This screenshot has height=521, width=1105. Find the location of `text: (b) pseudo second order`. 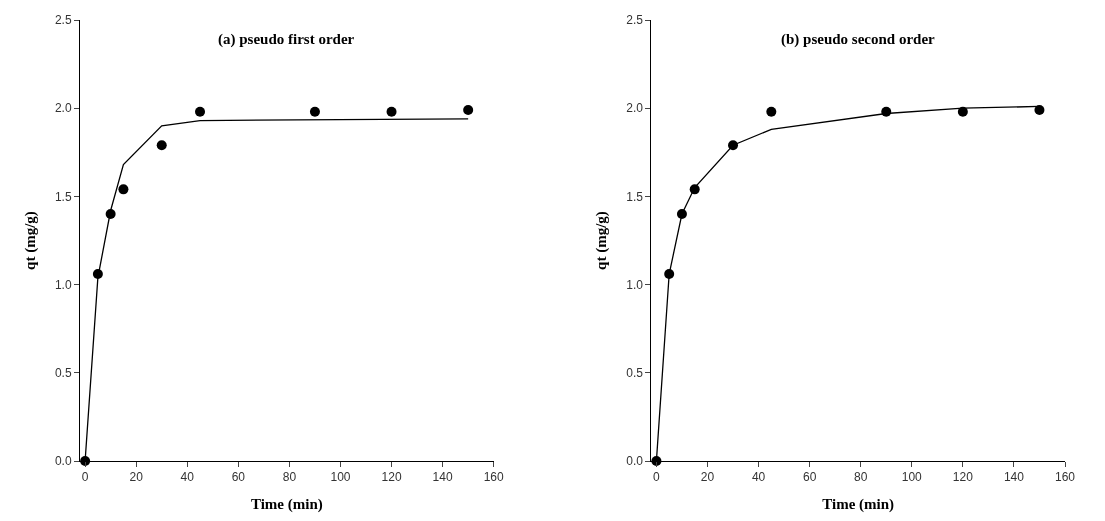

text: (b) pseudo second order is located at coordinates (858, 39).